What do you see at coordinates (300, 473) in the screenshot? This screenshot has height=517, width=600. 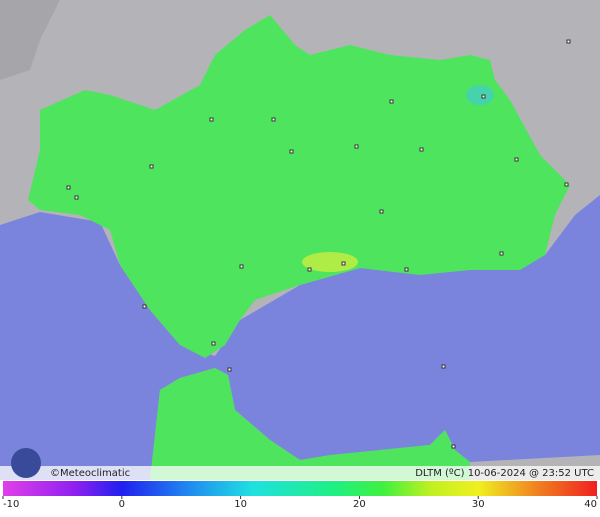 I see `caption-strip` at bounding box center [300, 473].